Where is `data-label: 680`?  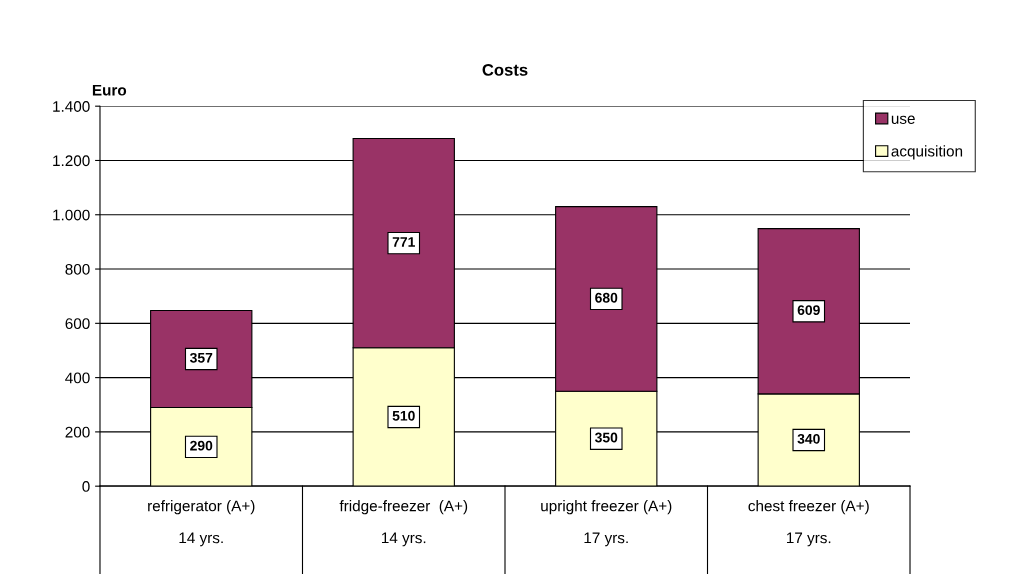 data-label: 680 is located at coordinates (606, 297).